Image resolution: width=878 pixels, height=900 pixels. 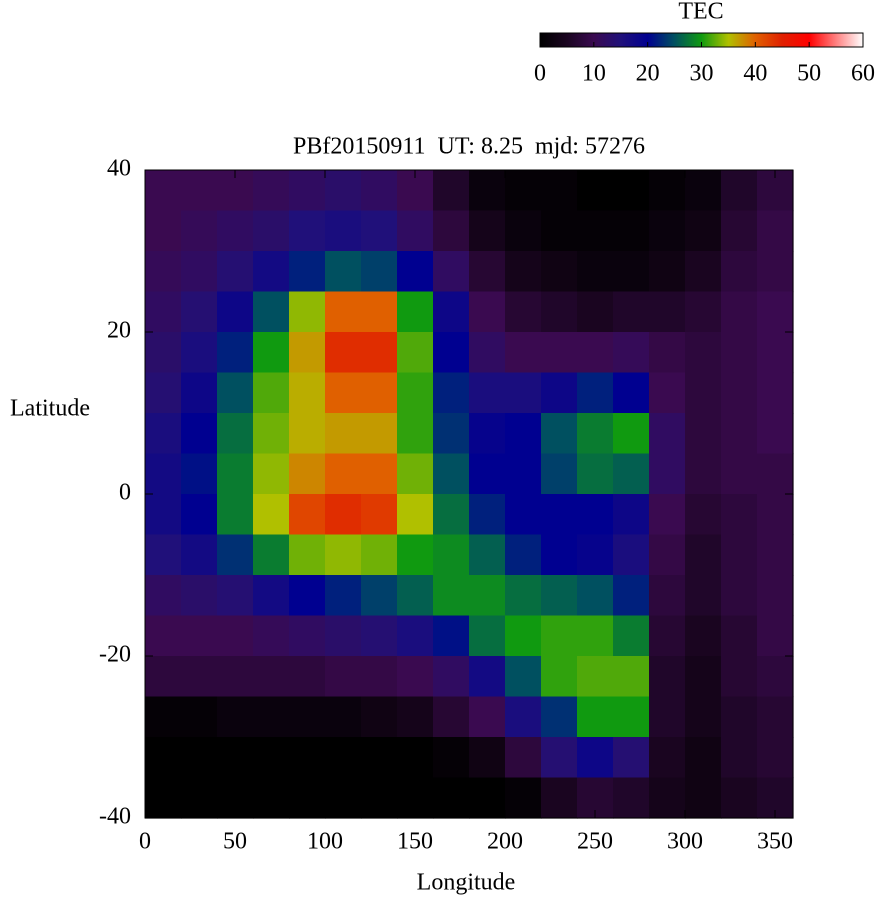 What do you see at coordinates (648, 74) in the screenshot?
I see `colorbar-tick-label: 20` at bounding box center [648, 74].